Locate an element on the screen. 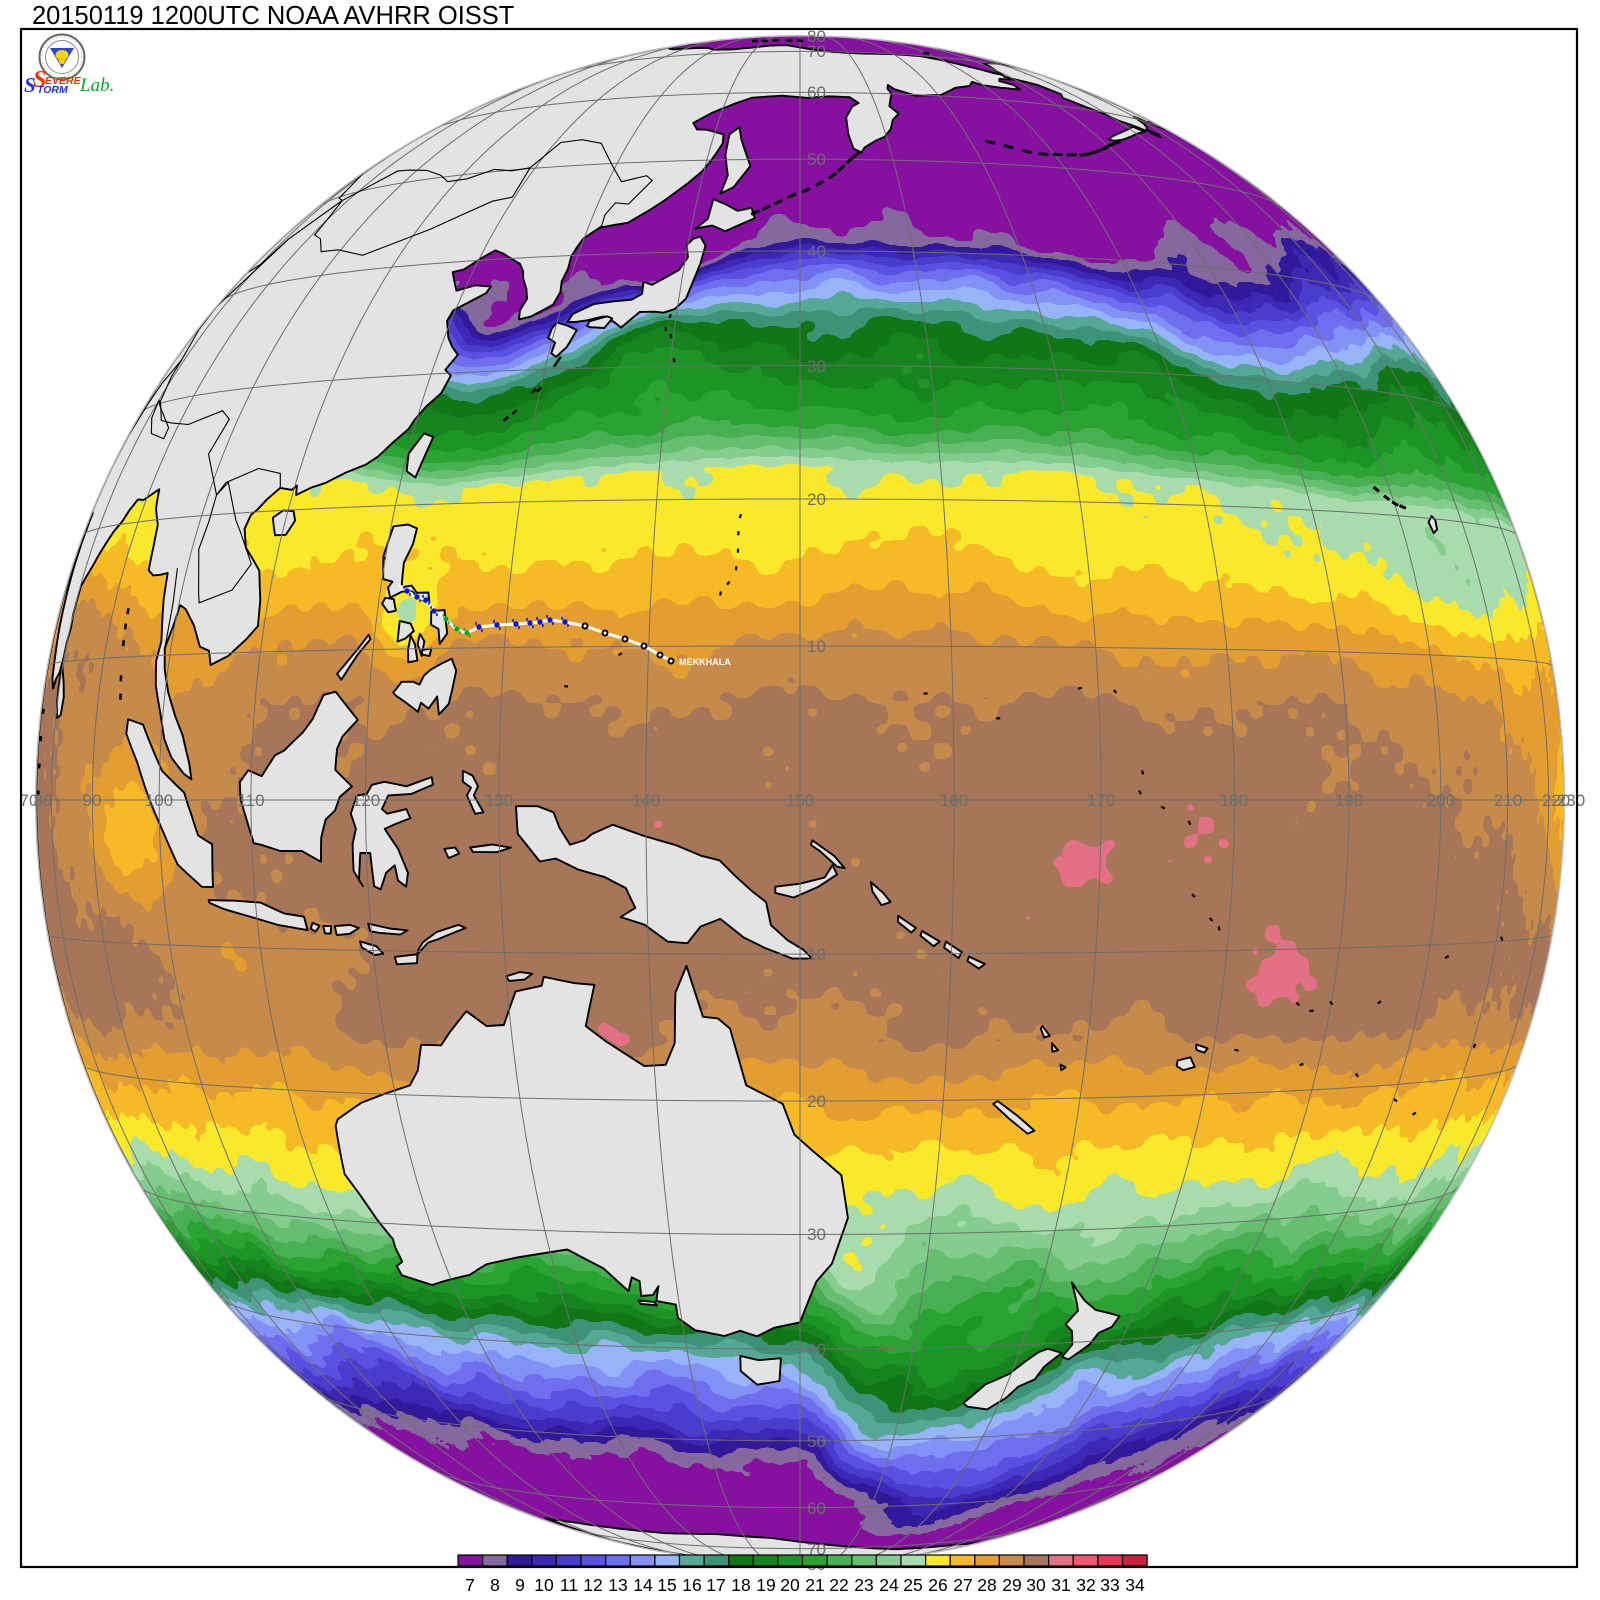 The image size is (1600, 1600). svg-text: 19 is located at coordinates (765, 1585).